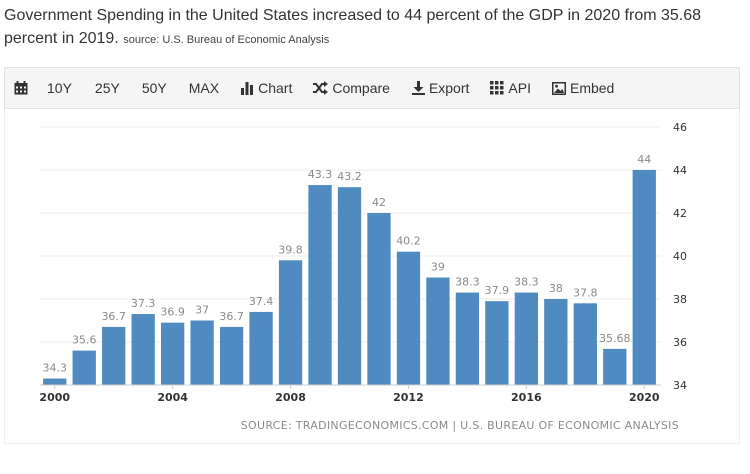  I want to click on bar-value-label: 39, so click(438, 267).